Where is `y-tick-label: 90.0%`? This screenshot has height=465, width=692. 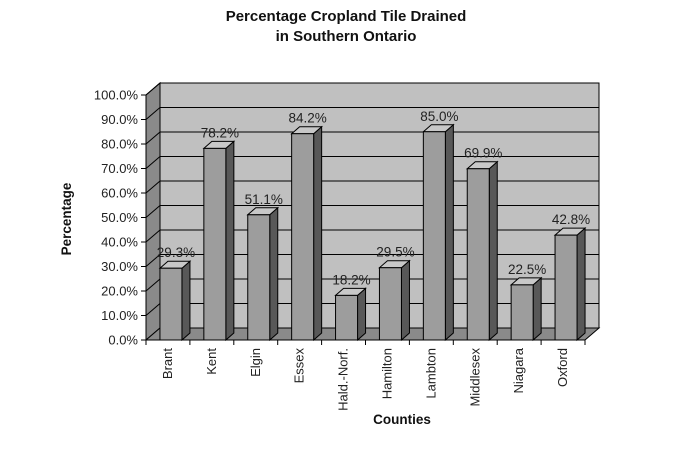
y-tick-label: 90.0% is located at coordinates (119, 119).